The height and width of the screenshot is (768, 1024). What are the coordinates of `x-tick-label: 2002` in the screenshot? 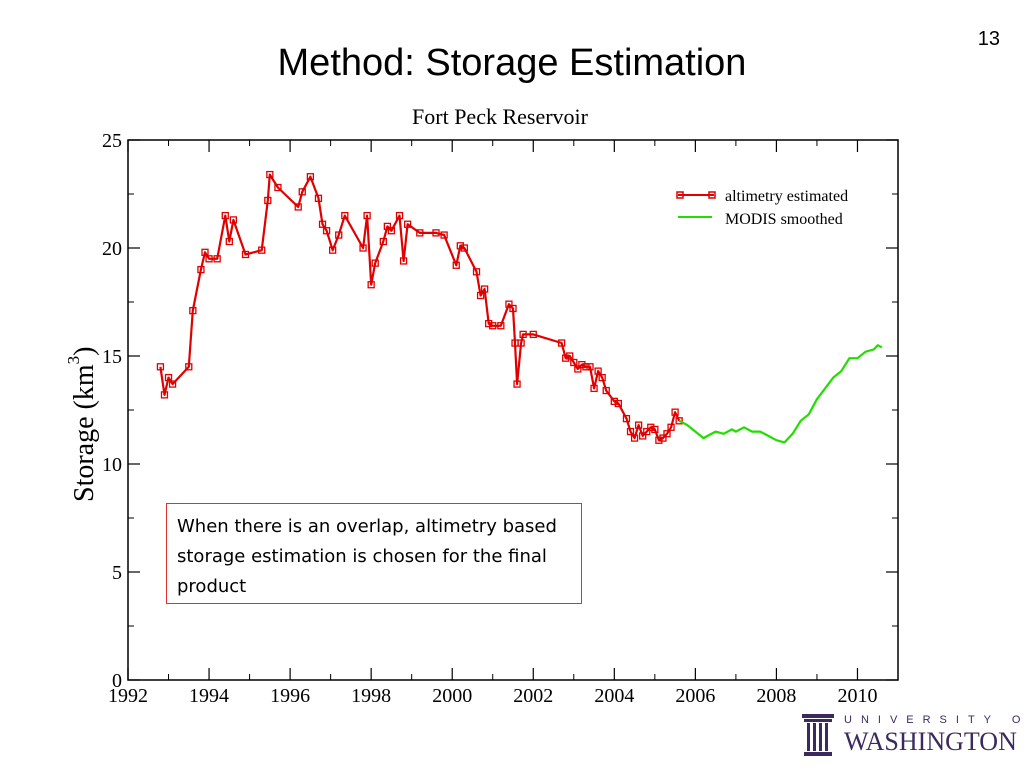 It's located at (533, 696).